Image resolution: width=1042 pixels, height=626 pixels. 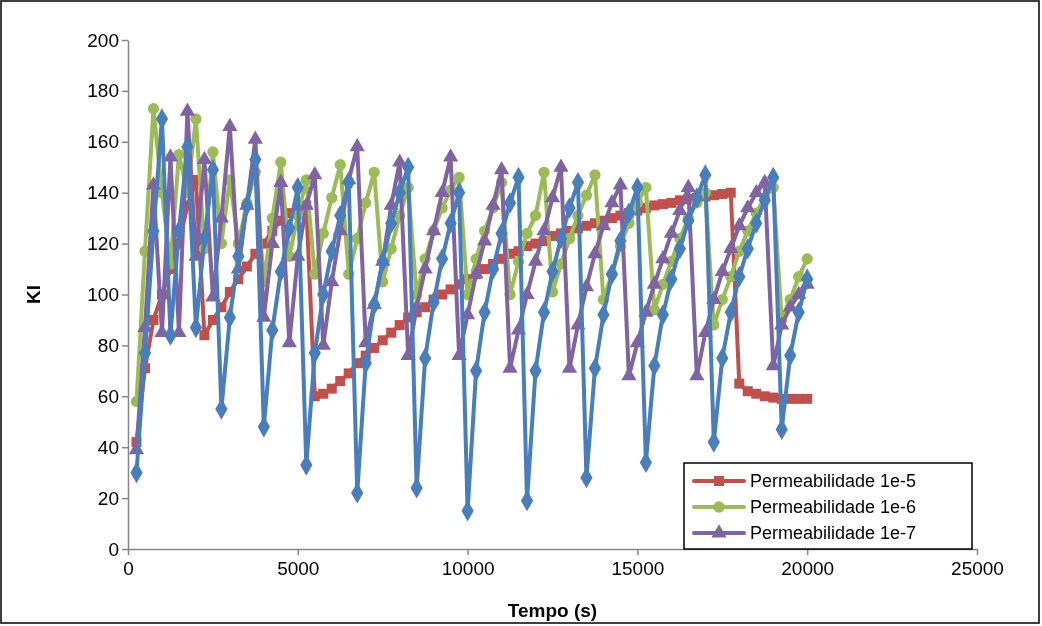 What do you see at coordinates (113, 549) in the screenshot?
I see `y-tick-label: 0` at bounding box center [113, 549].